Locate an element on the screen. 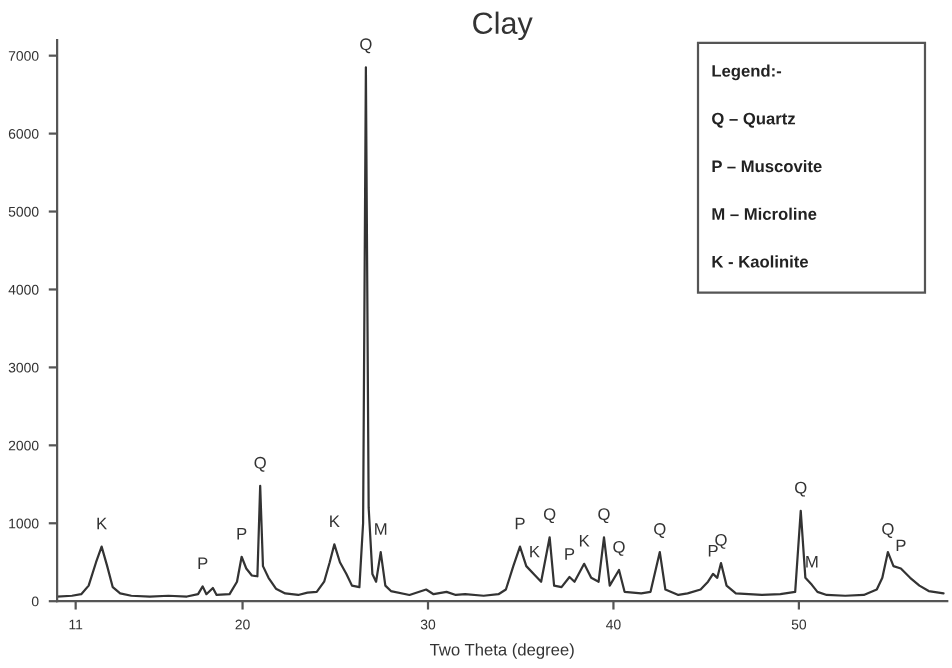 The height and width of the screenshot is (668, 952). annotation: Q – Quartz is located at coordinates (754, 120).